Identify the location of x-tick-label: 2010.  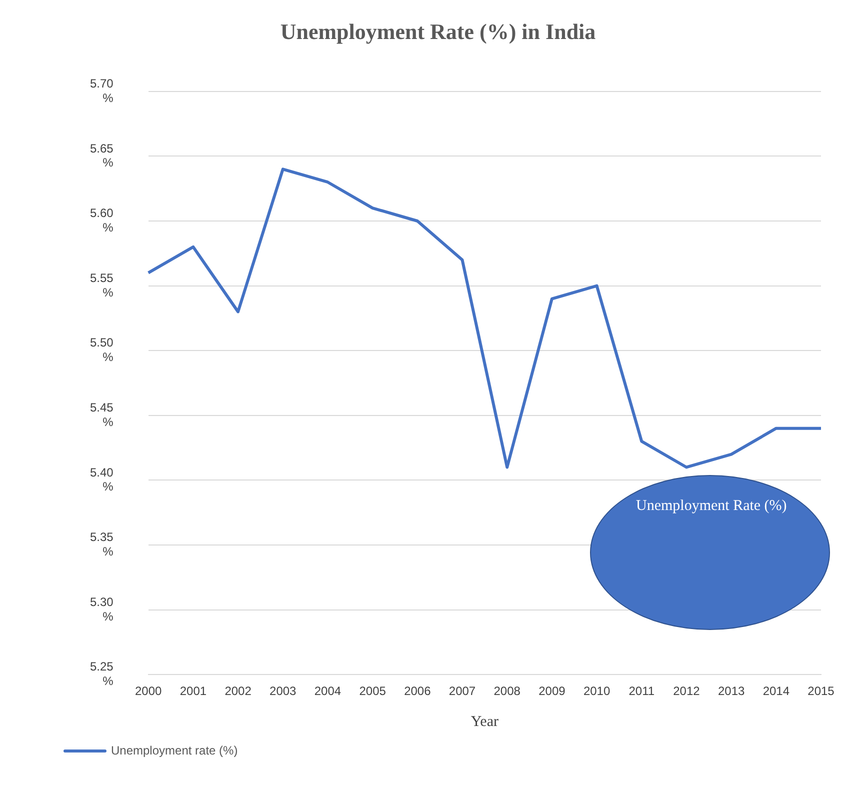
(596, 691).